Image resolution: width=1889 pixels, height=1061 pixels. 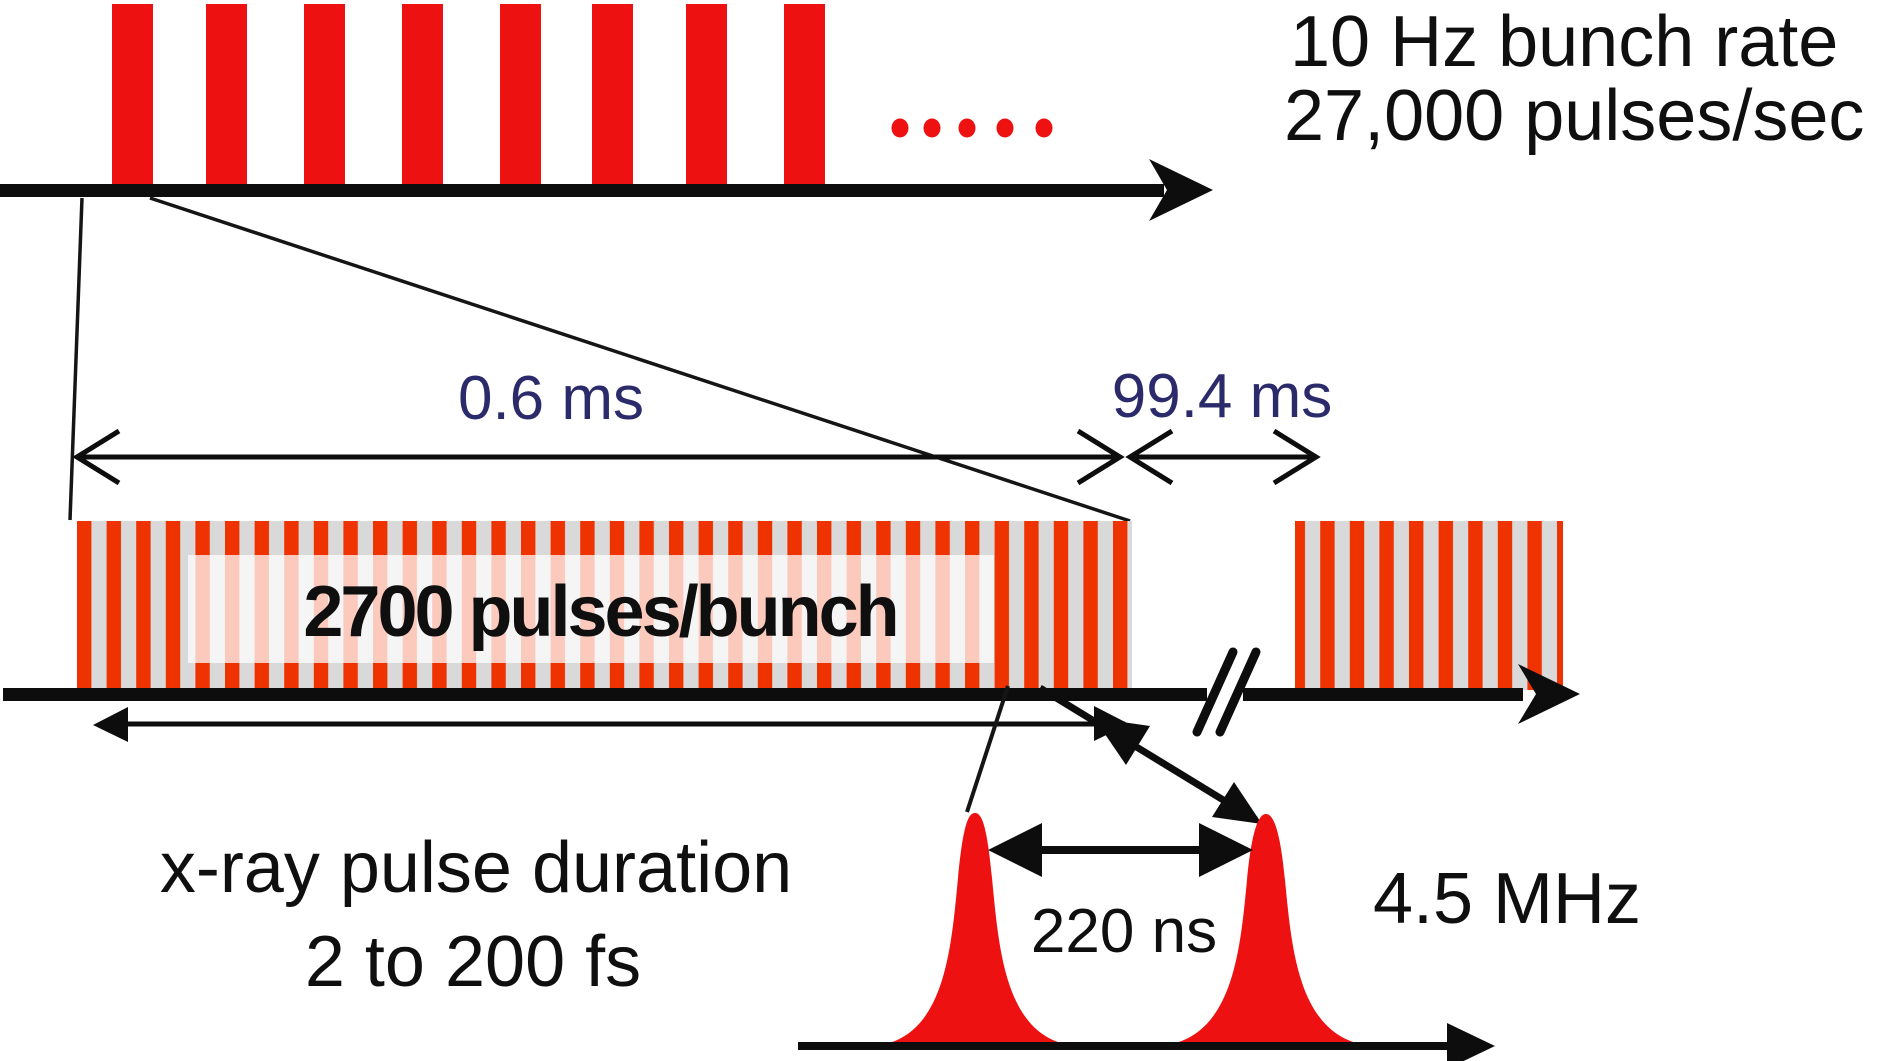 What do you see at coordinates (611, 724) in the screenshot?
I see `band-span-arrow` at bounding box center [611, 724].